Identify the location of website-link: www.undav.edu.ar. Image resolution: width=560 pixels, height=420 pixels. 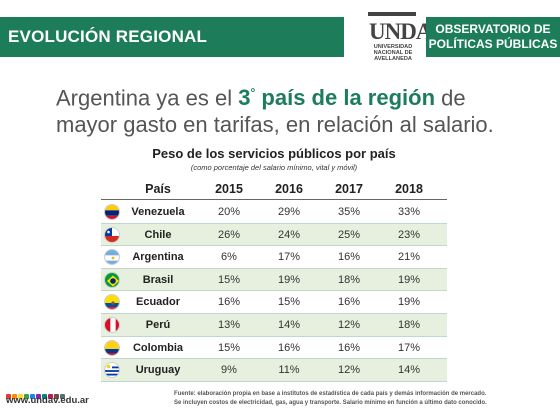
(47, 400).